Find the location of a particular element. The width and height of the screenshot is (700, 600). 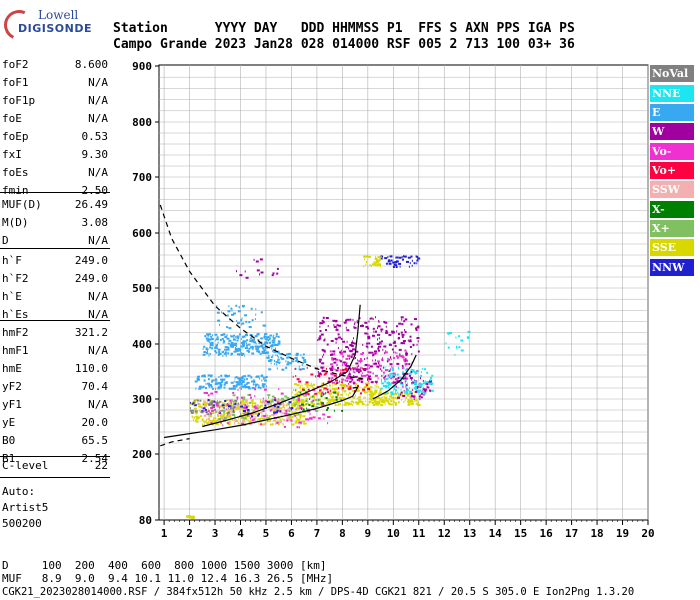

legend-item: Vo- is located at coordinates (672, 151).